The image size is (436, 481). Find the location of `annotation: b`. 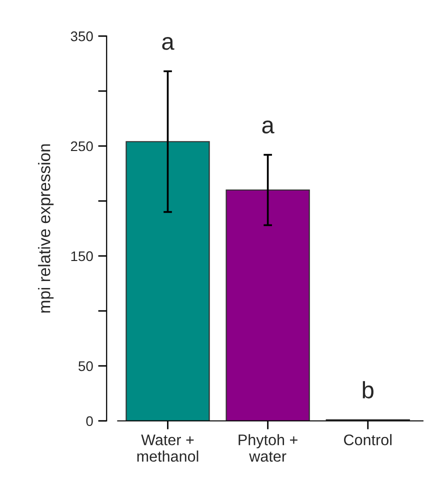

annotation: b is located at coordinates (368, 389).